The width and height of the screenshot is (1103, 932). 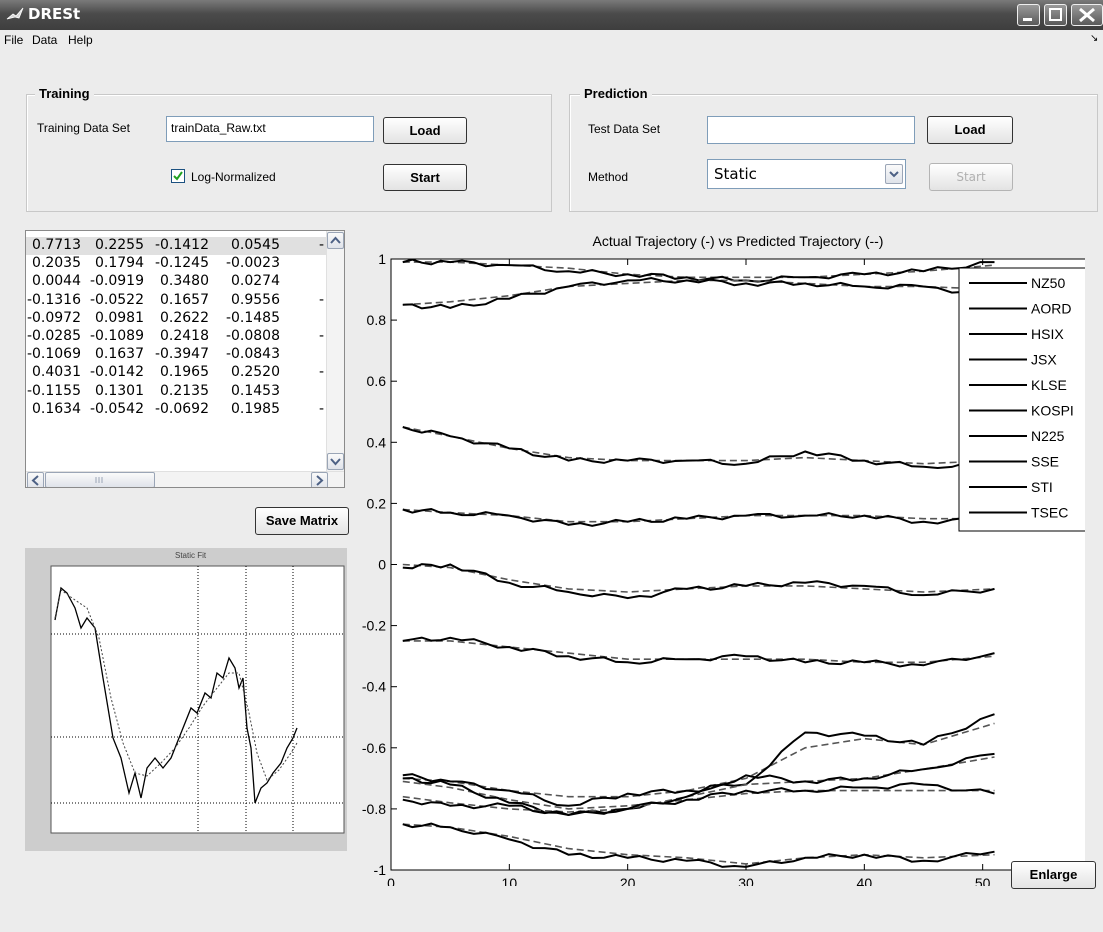 I want to click on matrix-cell: 0.1301, so click(x=119, y=390).